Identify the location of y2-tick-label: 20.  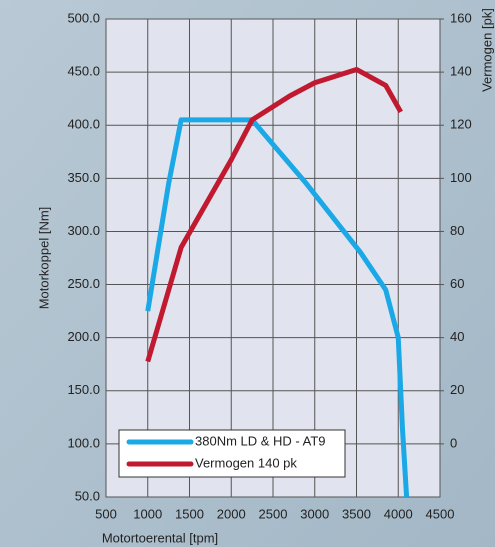
(457, 389).